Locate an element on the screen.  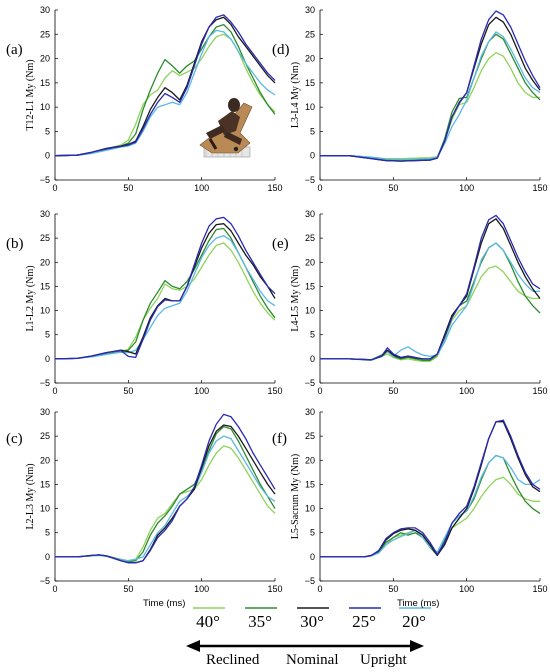
panel-letter-f: (f) is located at coordinates (279, 439).